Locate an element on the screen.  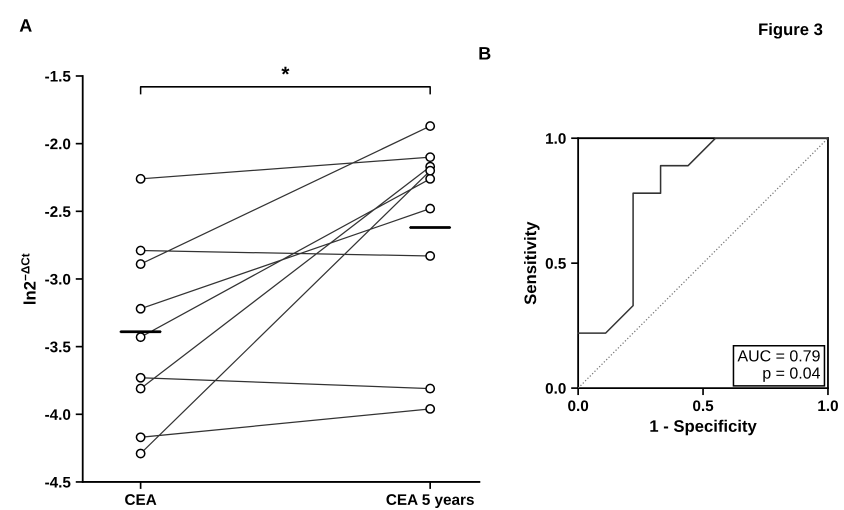
y-tick-label: -2.0 is located at coordinates (57, 144).